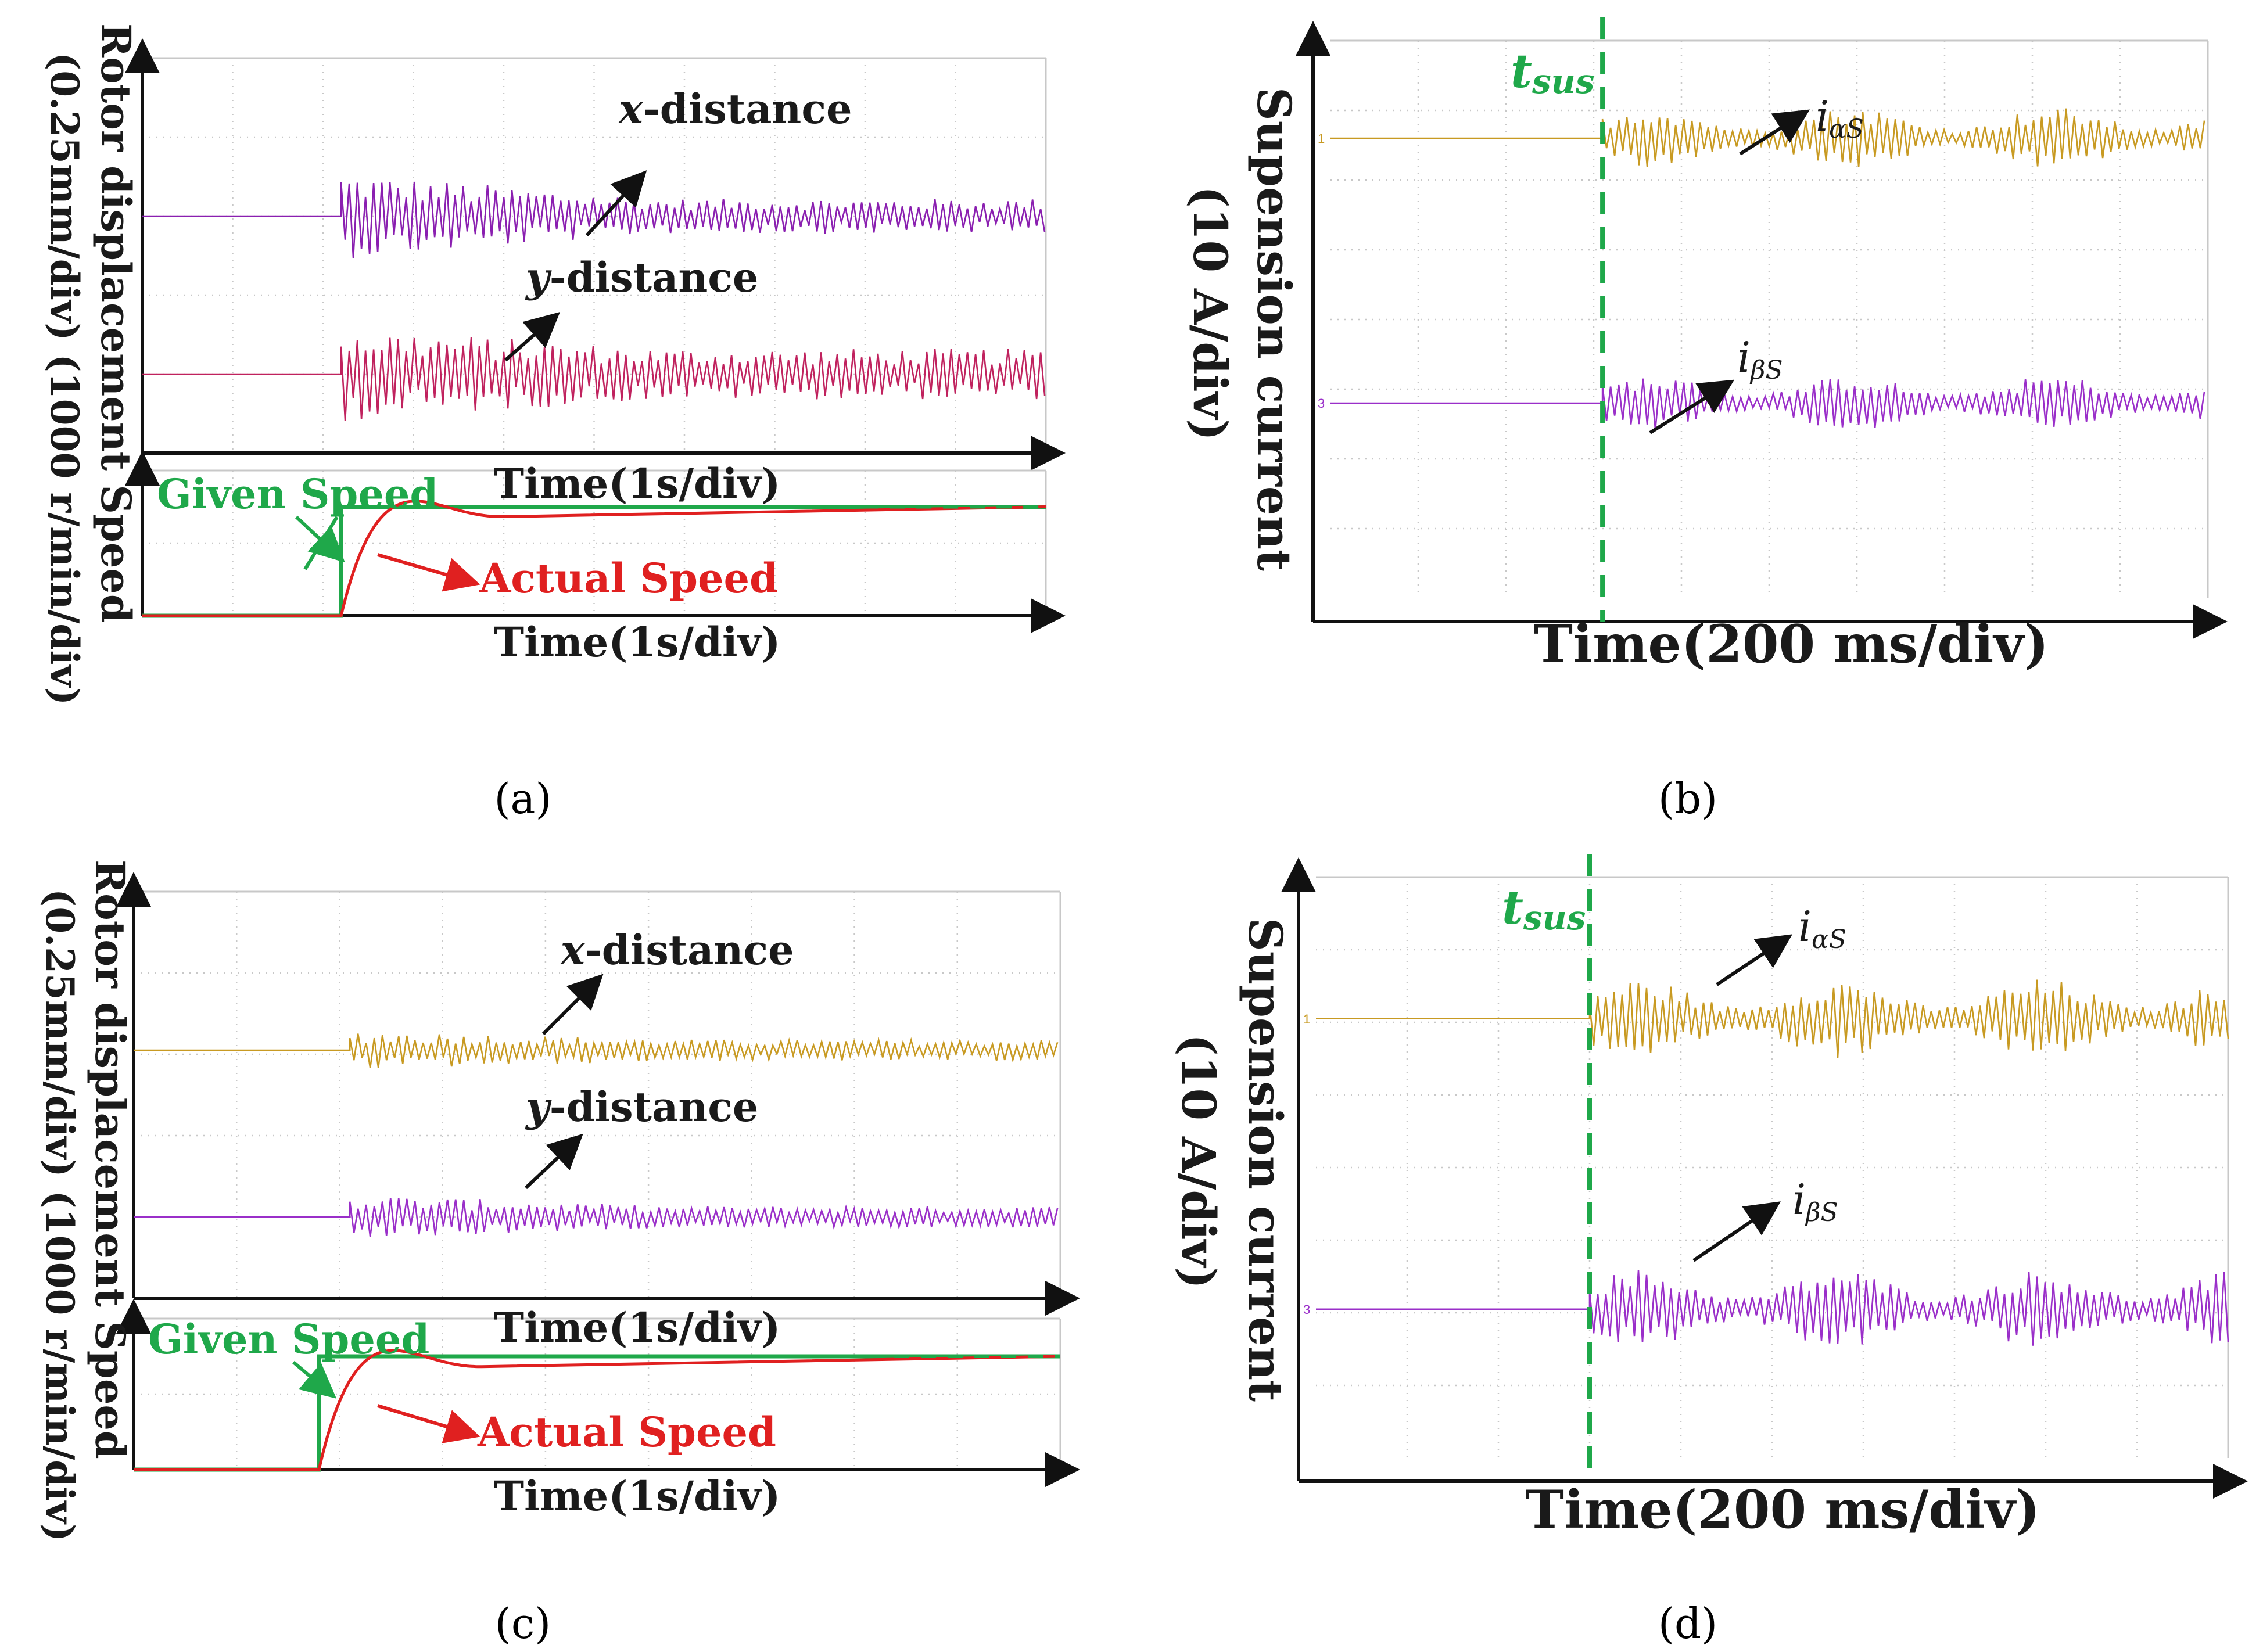 The width and height of the screenshot is (2263, 1652). I want to click on panel-b-ialpha-main: i, so click(1822, 116).